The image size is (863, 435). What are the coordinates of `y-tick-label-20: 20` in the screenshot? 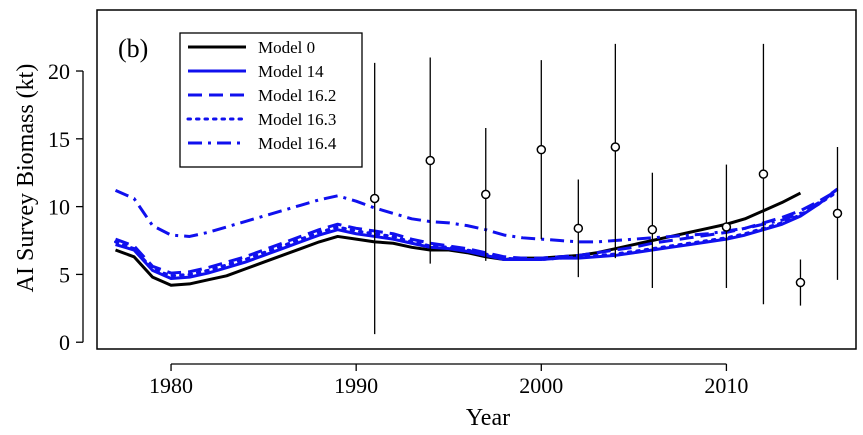 It's located at (59, 71).